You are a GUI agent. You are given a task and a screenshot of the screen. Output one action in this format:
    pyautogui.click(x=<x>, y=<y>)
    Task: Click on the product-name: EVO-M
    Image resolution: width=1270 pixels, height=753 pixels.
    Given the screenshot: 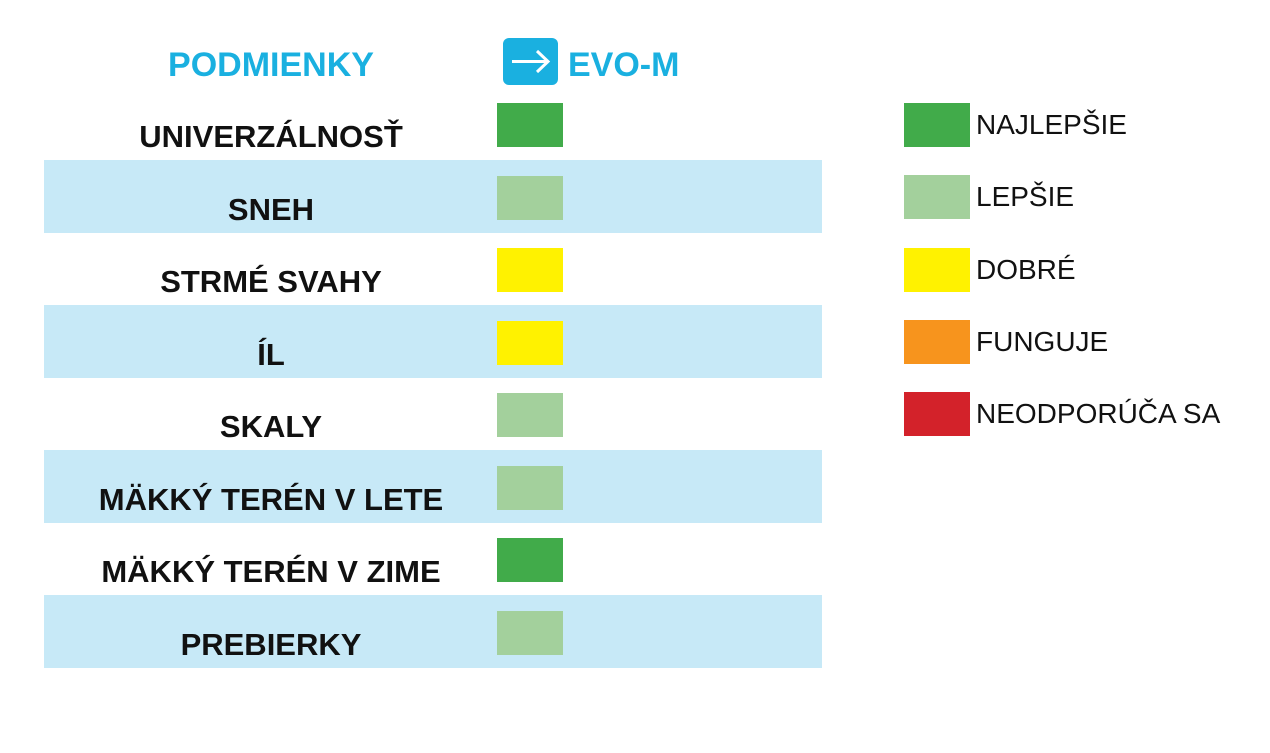 What is the action you would take?
    pyautogui.click(x=624, y=65)
    